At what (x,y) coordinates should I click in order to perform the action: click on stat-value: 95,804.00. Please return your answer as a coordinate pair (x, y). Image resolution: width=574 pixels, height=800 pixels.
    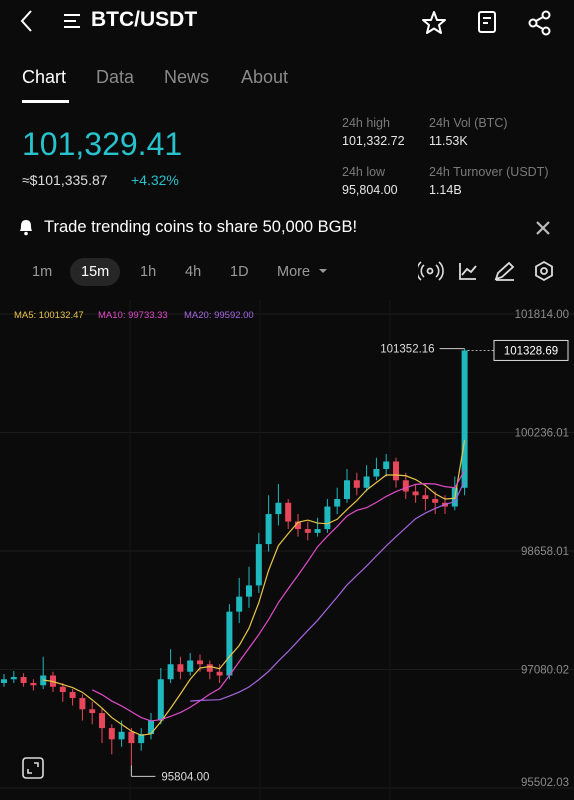
    Looking at the image, I should click on (370, 190).